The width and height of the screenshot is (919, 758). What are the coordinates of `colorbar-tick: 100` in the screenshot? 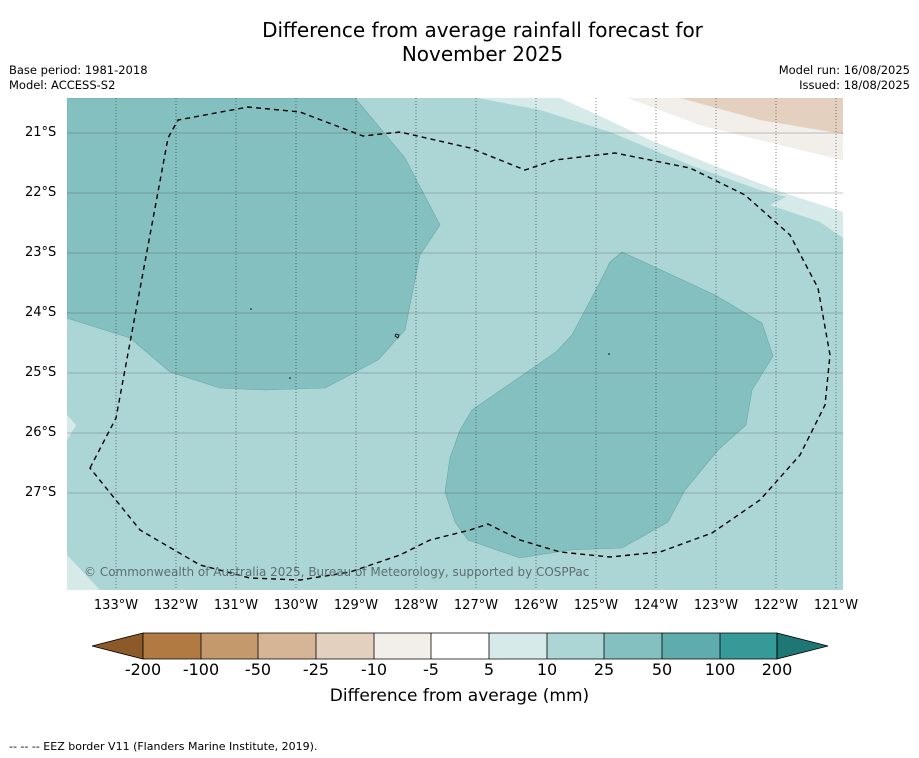 It's located at (720, 669).